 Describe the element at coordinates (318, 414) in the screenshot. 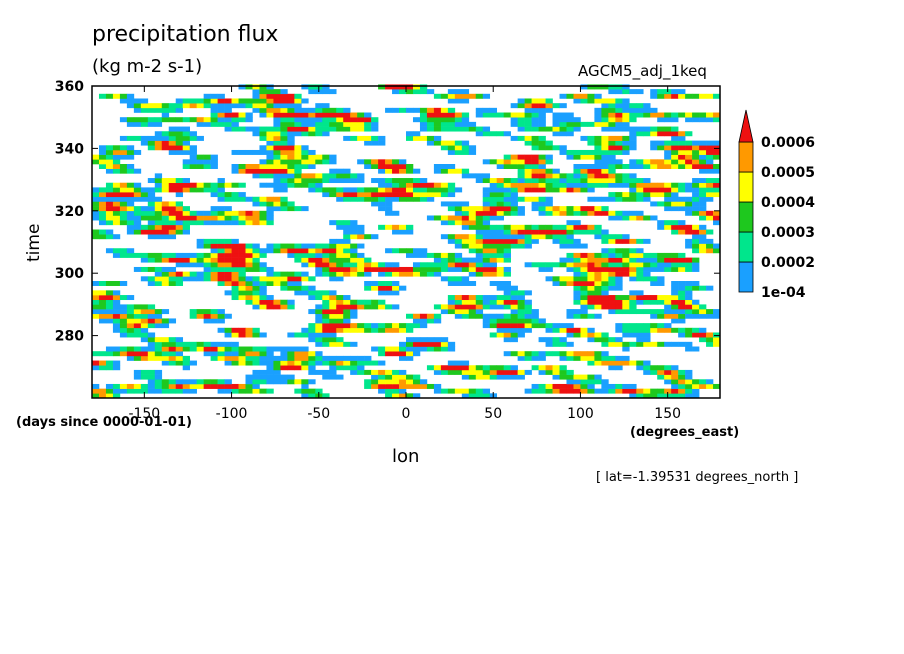

I see `x-tick-label: -50` at that location.